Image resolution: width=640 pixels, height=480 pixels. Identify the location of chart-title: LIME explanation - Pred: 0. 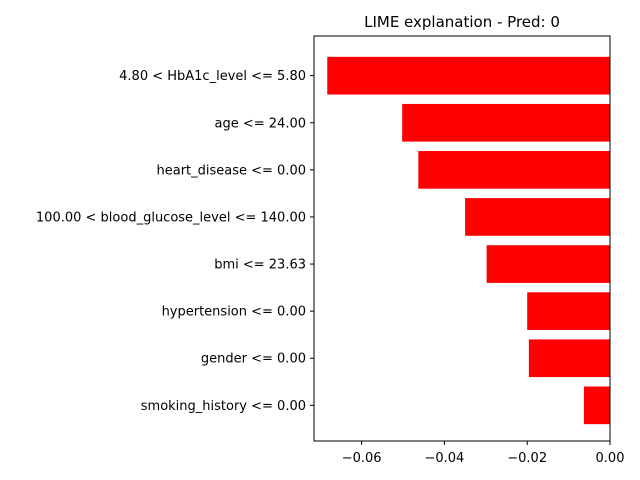
(462, 22).